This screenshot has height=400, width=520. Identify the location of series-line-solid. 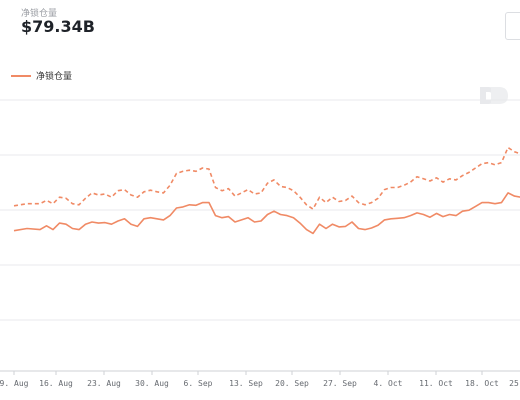
(266, 213).